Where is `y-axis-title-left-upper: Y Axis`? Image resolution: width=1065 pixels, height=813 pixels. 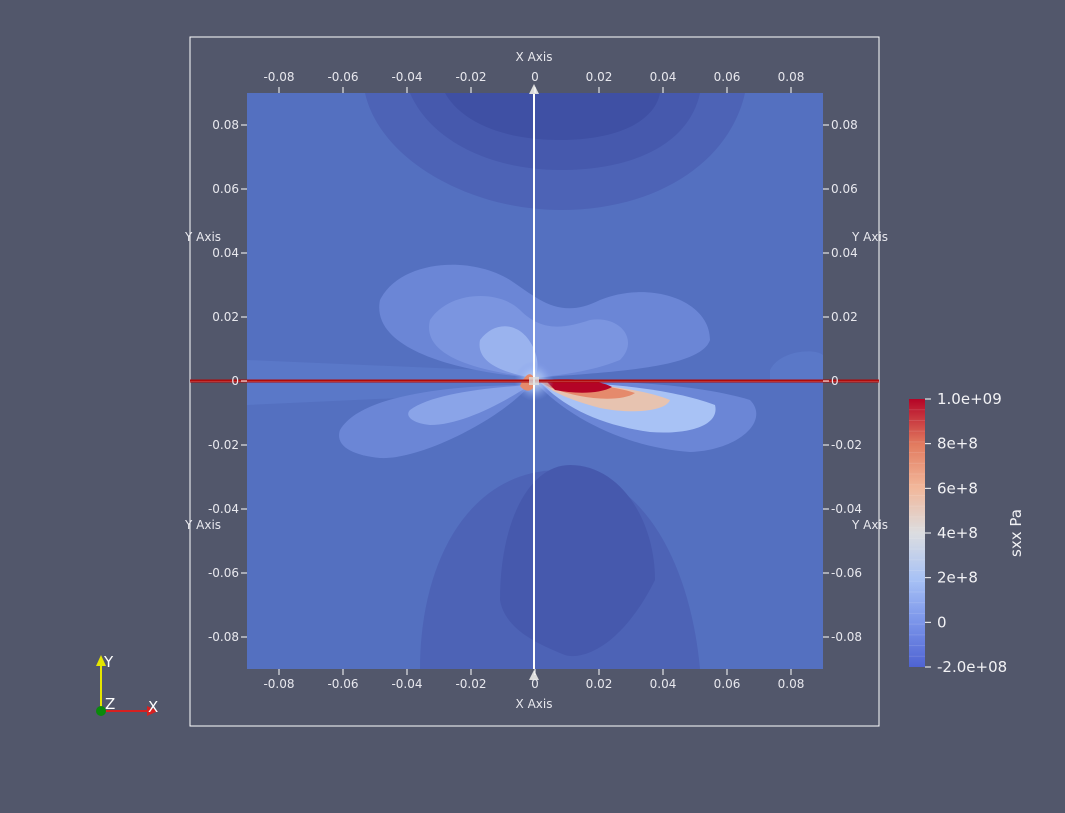 y-axis-title-left-upper: Y Axis is located at coordinates (202, 237).